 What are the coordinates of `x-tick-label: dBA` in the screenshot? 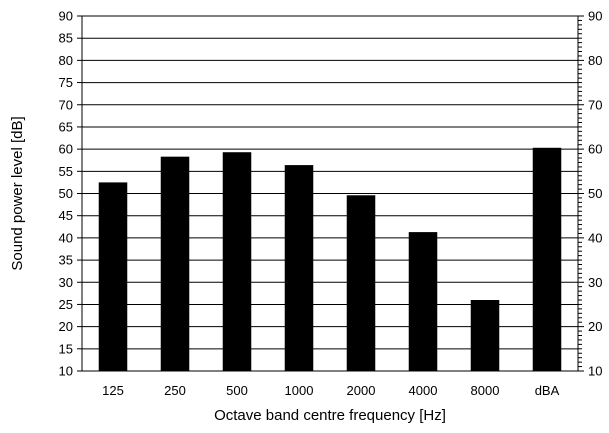 It's located at (547, 390).